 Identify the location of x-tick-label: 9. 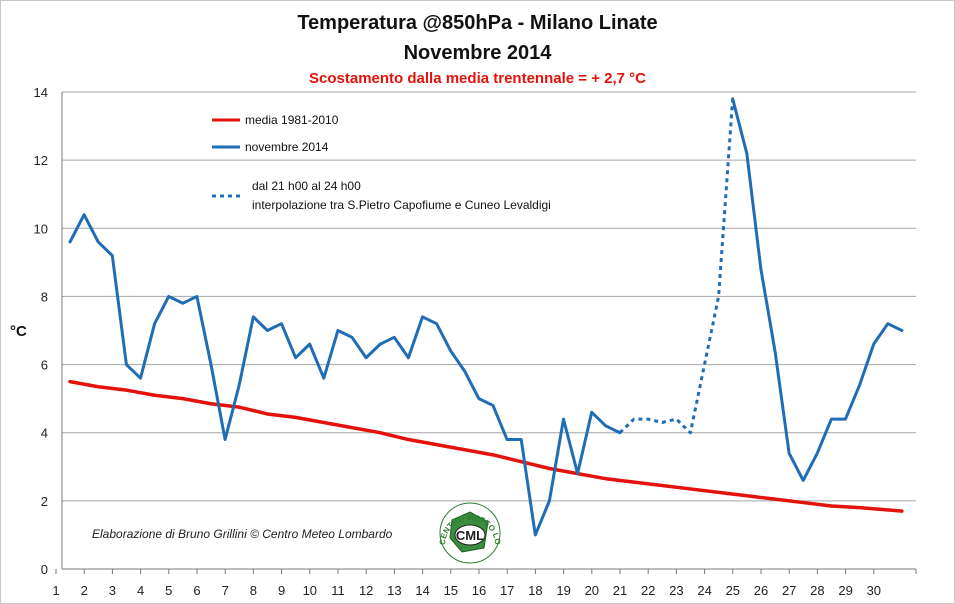
(281, 590).